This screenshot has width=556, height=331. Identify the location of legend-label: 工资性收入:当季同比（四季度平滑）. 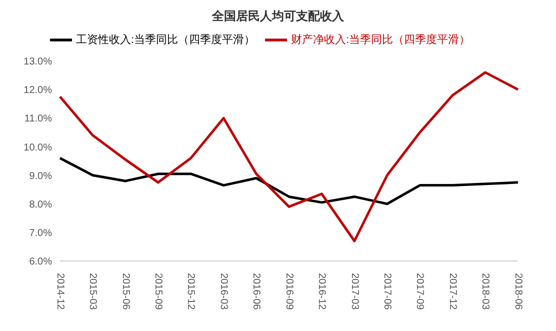
(165, 40).